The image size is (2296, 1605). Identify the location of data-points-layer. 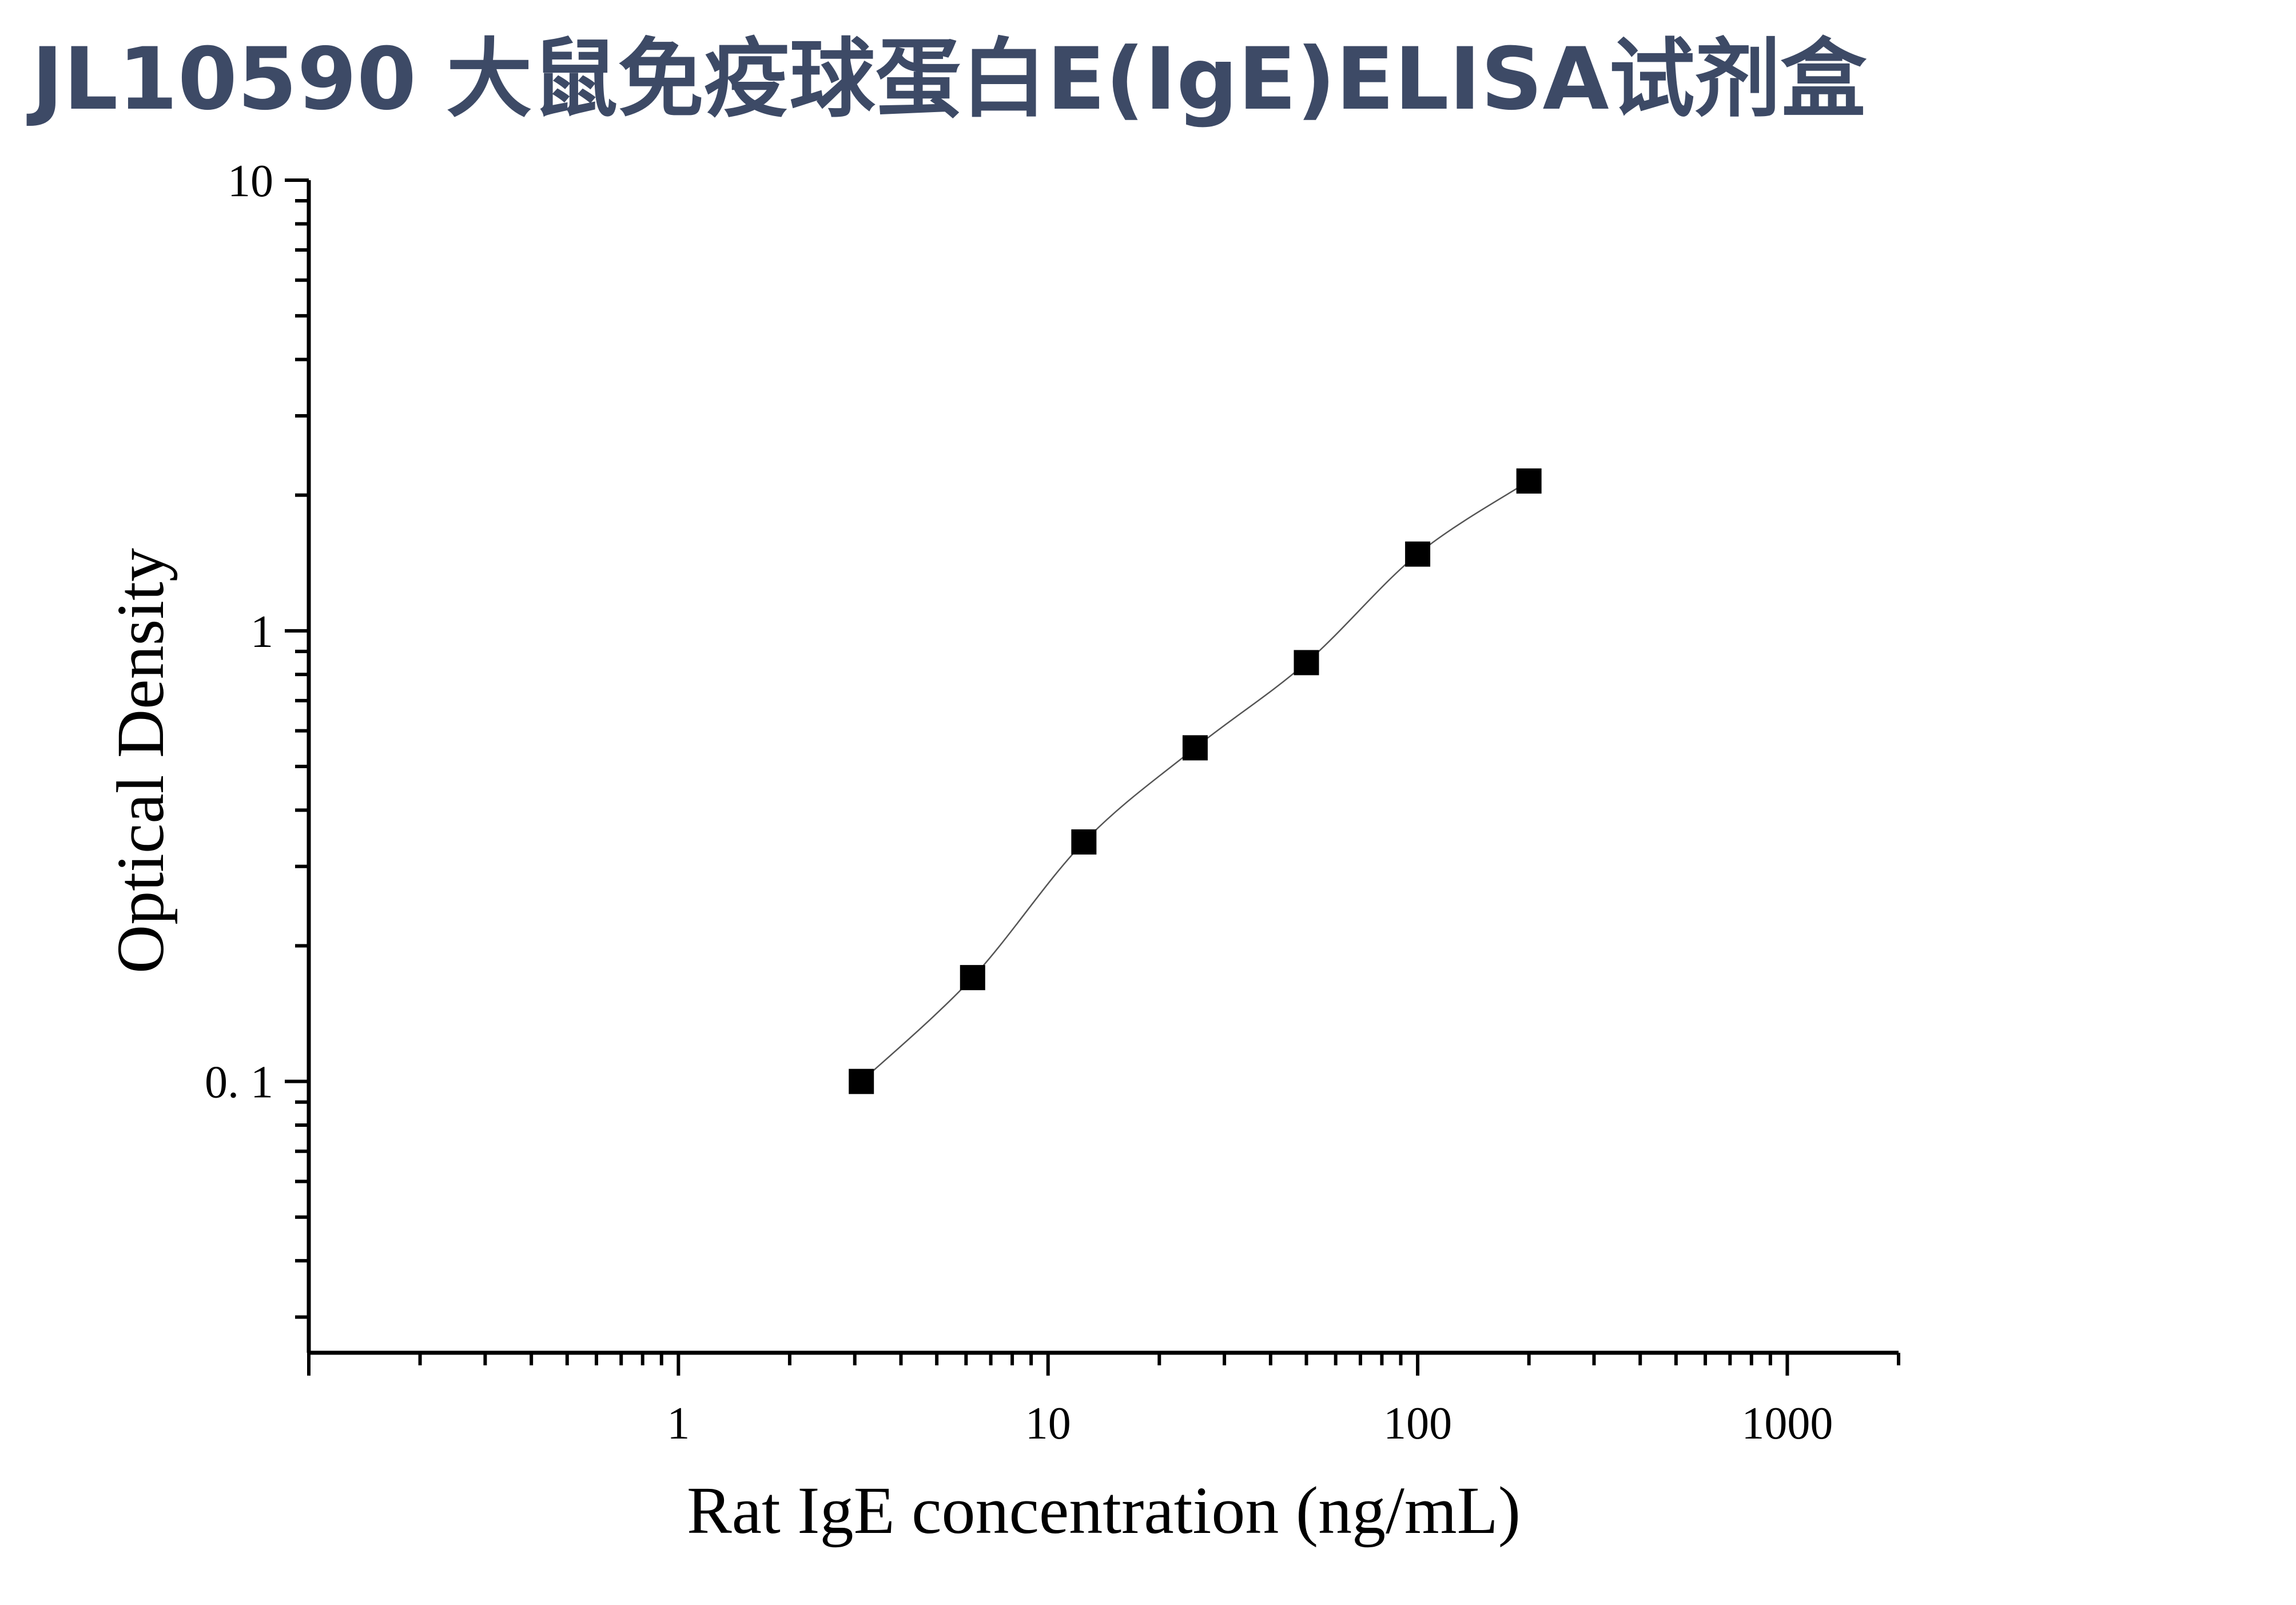
(1195, 781).